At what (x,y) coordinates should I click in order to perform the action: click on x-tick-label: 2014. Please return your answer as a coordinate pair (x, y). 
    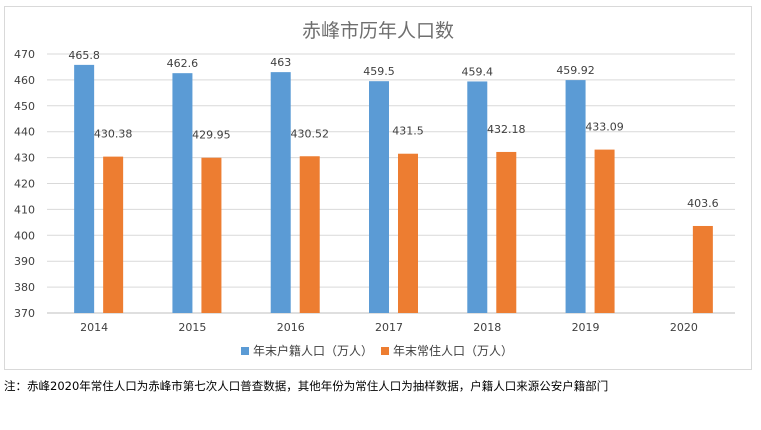
    Looking at the image, I should click on (94, 327).